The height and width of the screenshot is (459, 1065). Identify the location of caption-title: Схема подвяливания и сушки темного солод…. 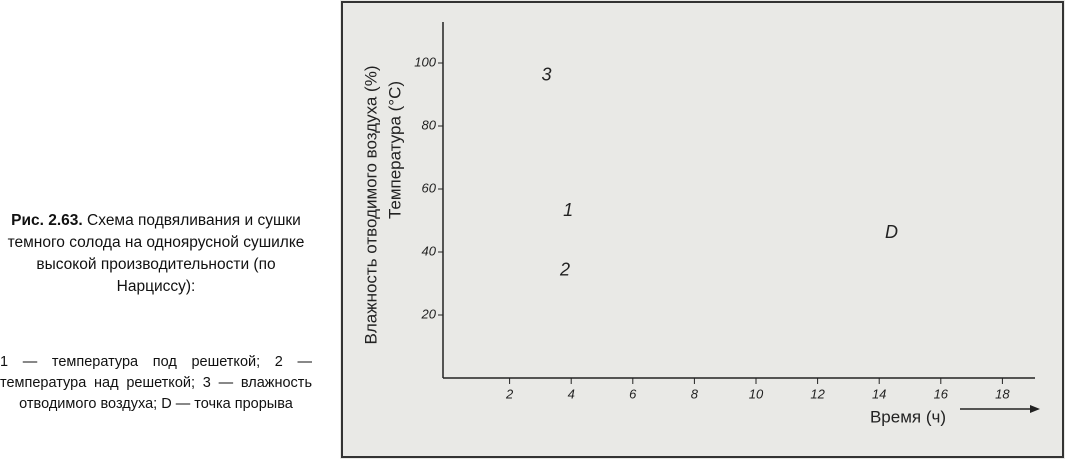
(156, 253).